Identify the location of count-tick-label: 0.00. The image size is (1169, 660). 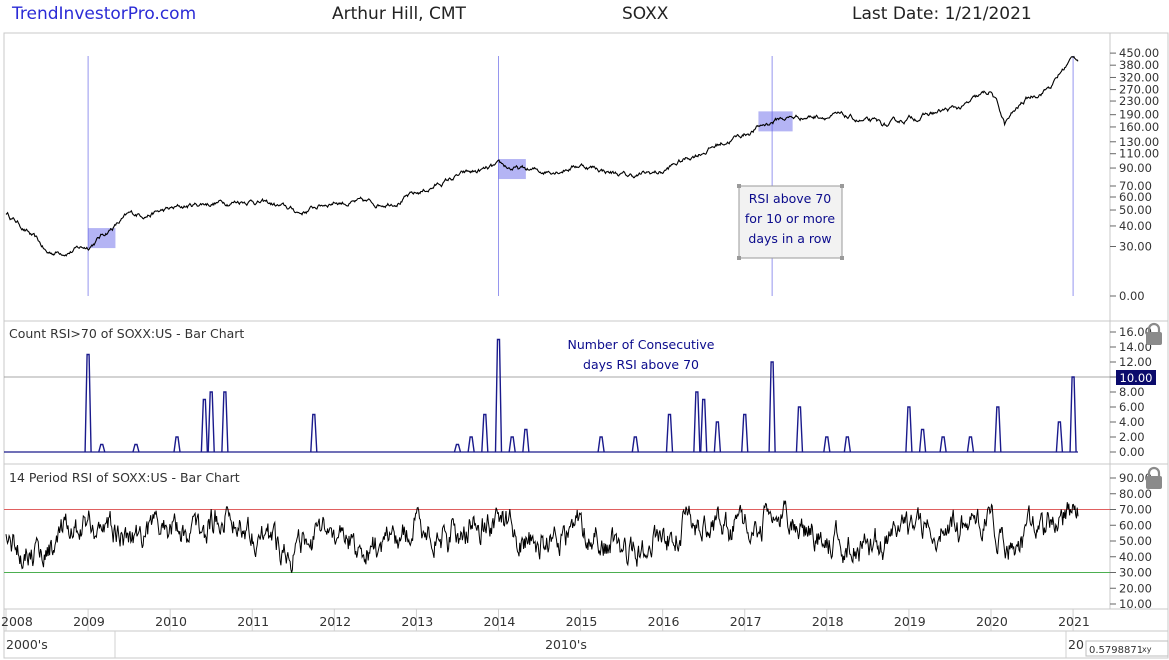
(1132, 452).